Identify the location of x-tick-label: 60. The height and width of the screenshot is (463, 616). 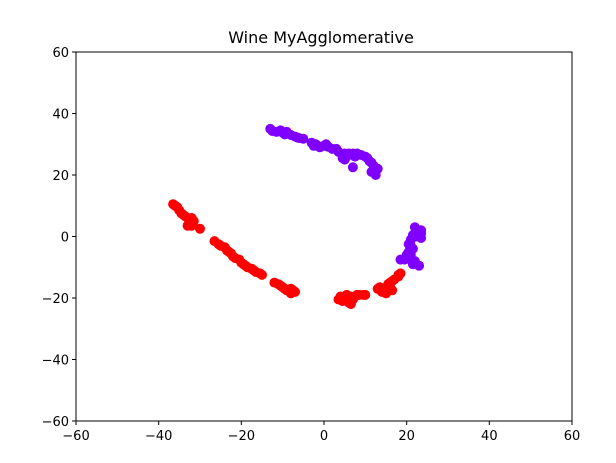
(572, 436).